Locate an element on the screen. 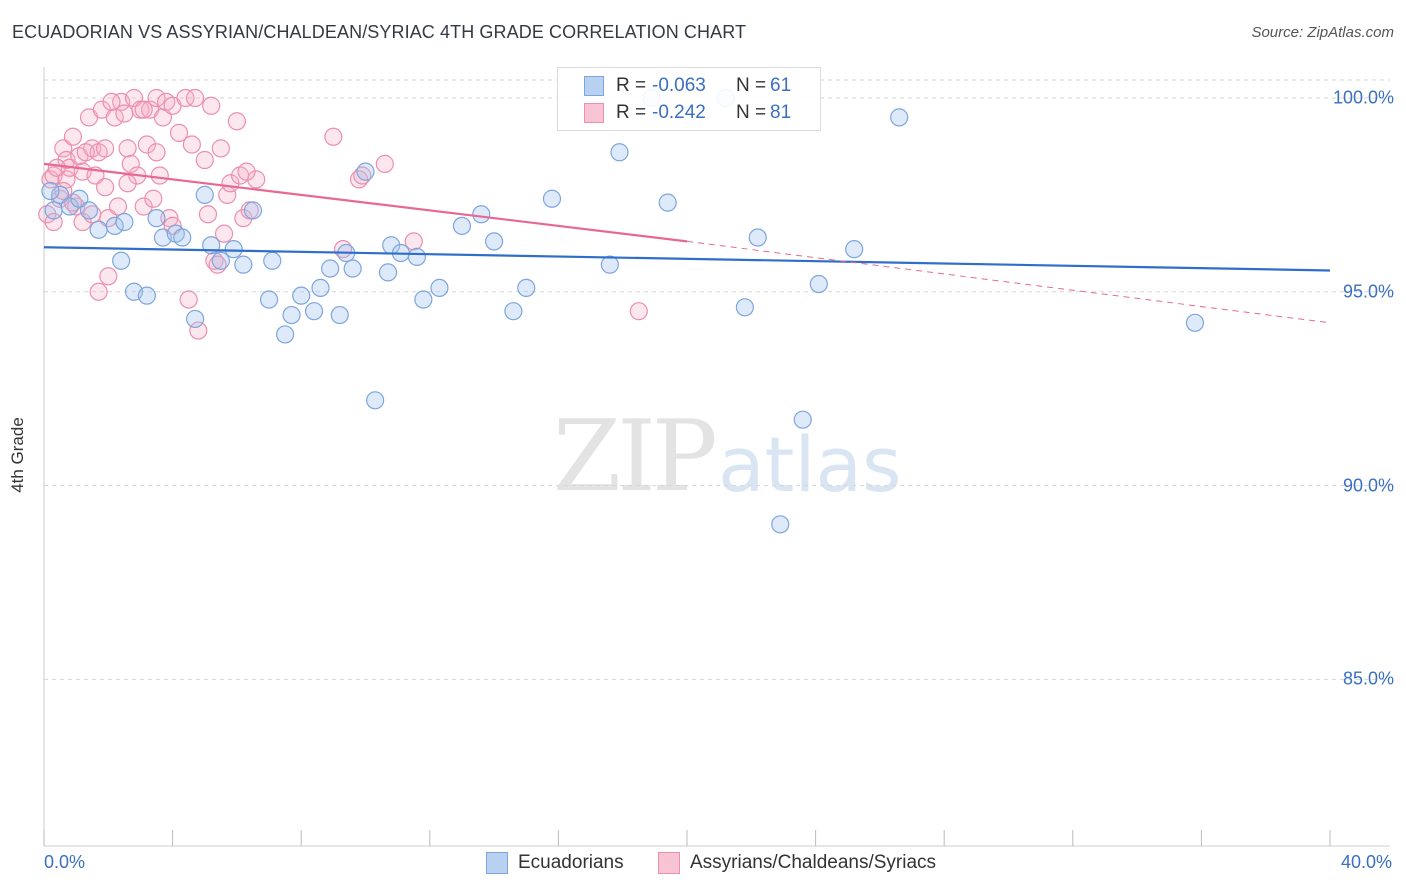 The height and width of the screenshot is (892, 1406). legend-item-ecuadorians: Ecuadorians is located at coordinates (555, 863).